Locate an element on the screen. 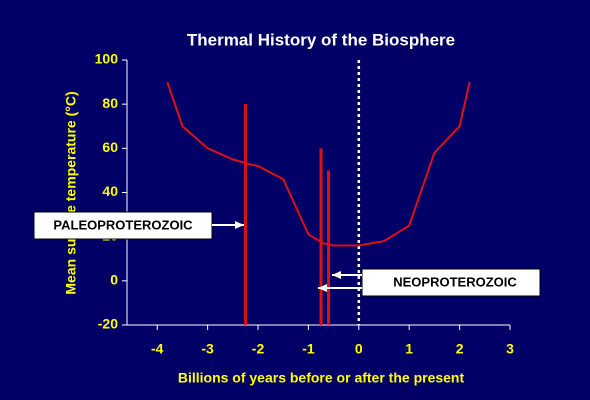  chart-title: Thermal History of the Biosphere is located at coordinates (321, 39).